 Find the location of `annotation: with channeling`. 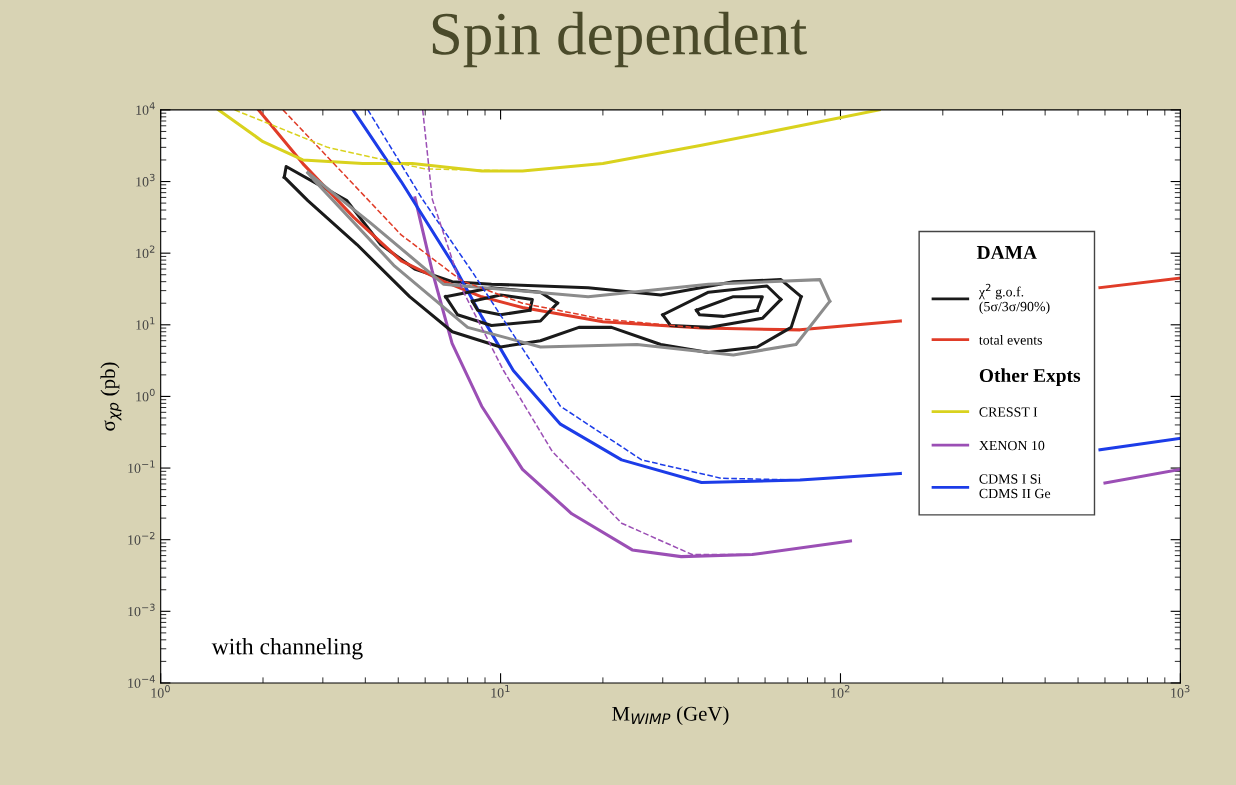

annotation: with channeling is located at coordinates (287, 648).